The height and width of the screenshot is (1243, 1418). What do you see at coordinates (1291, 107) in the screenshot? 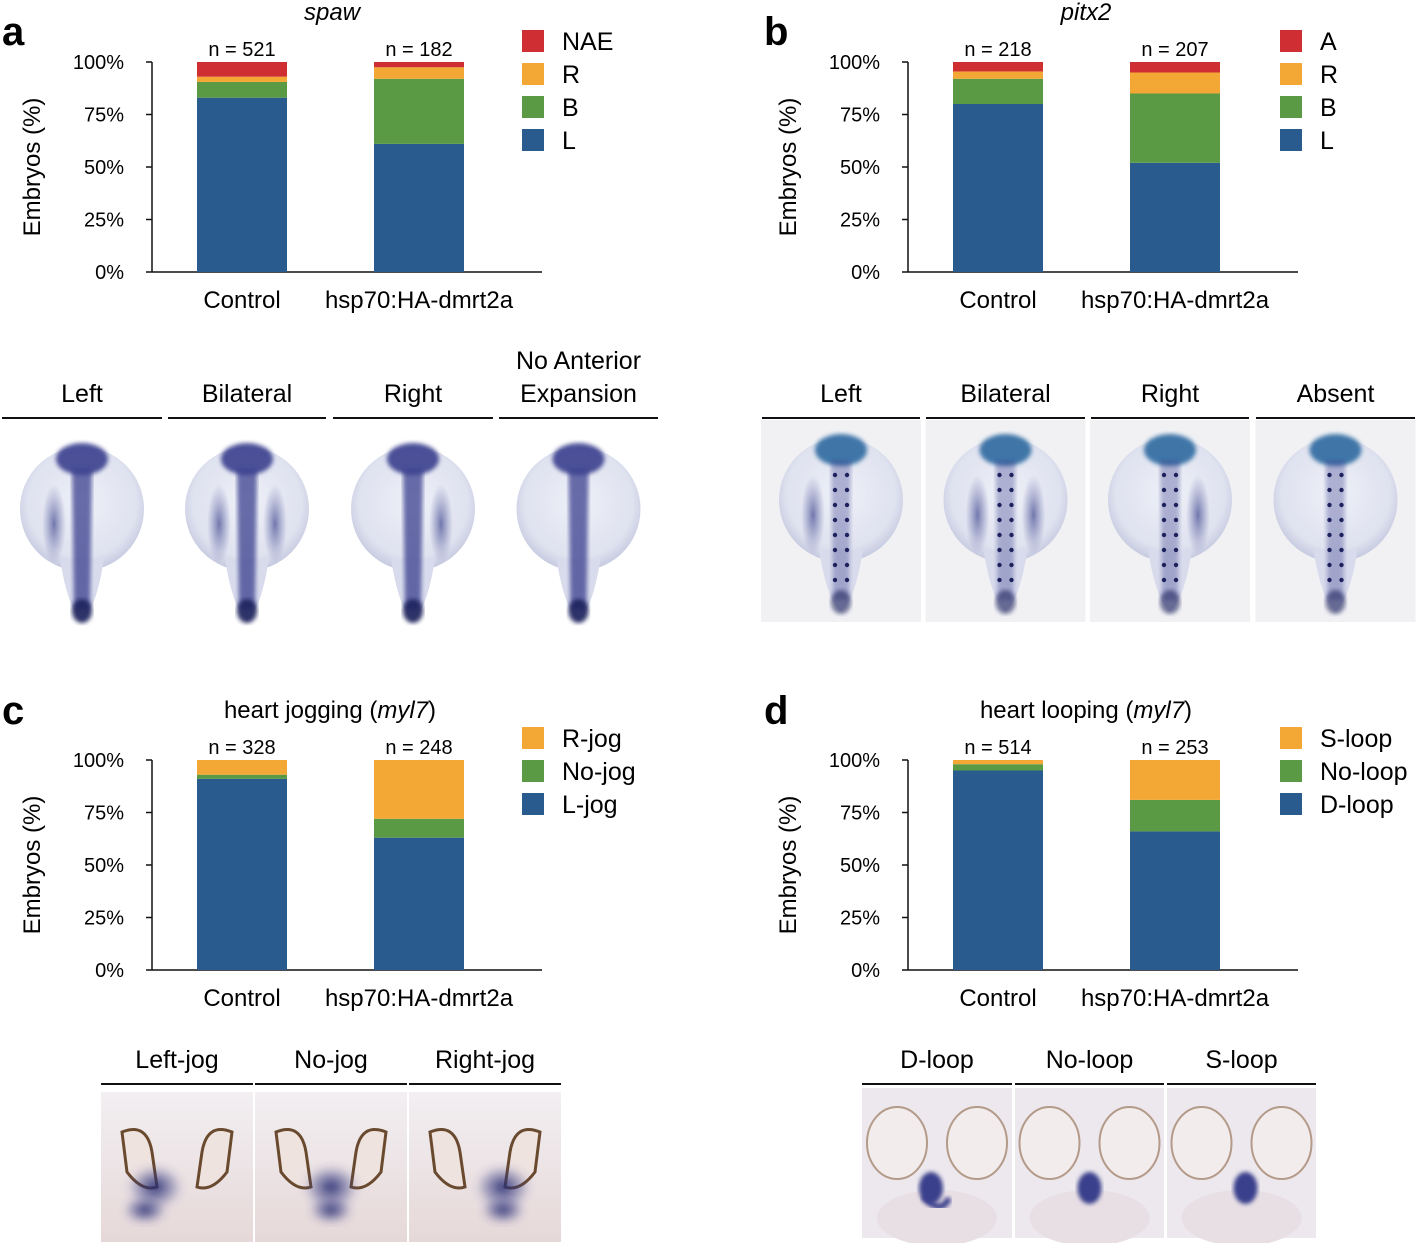
I see `legend-swatch-b` at bounding box center [1291, 107].